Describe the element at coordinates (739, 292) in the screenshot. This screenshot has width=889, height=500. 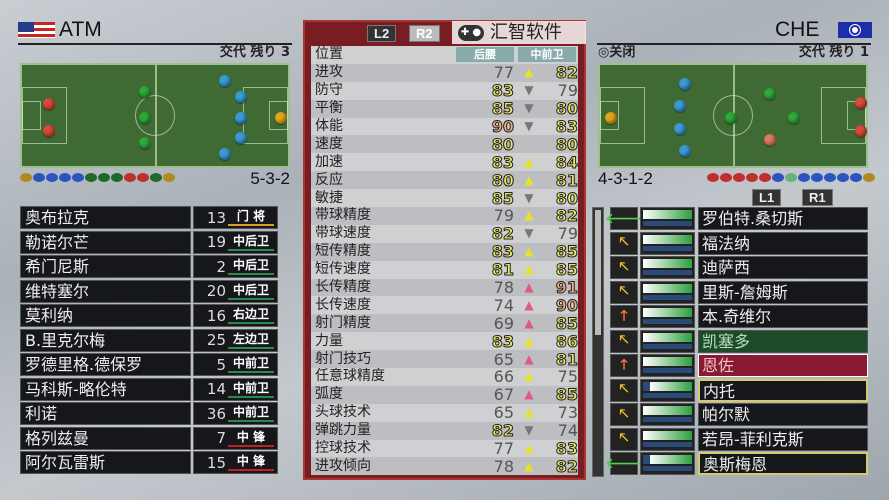
I see `player-row: 🡔 里斯-詹姆斯` at that location.